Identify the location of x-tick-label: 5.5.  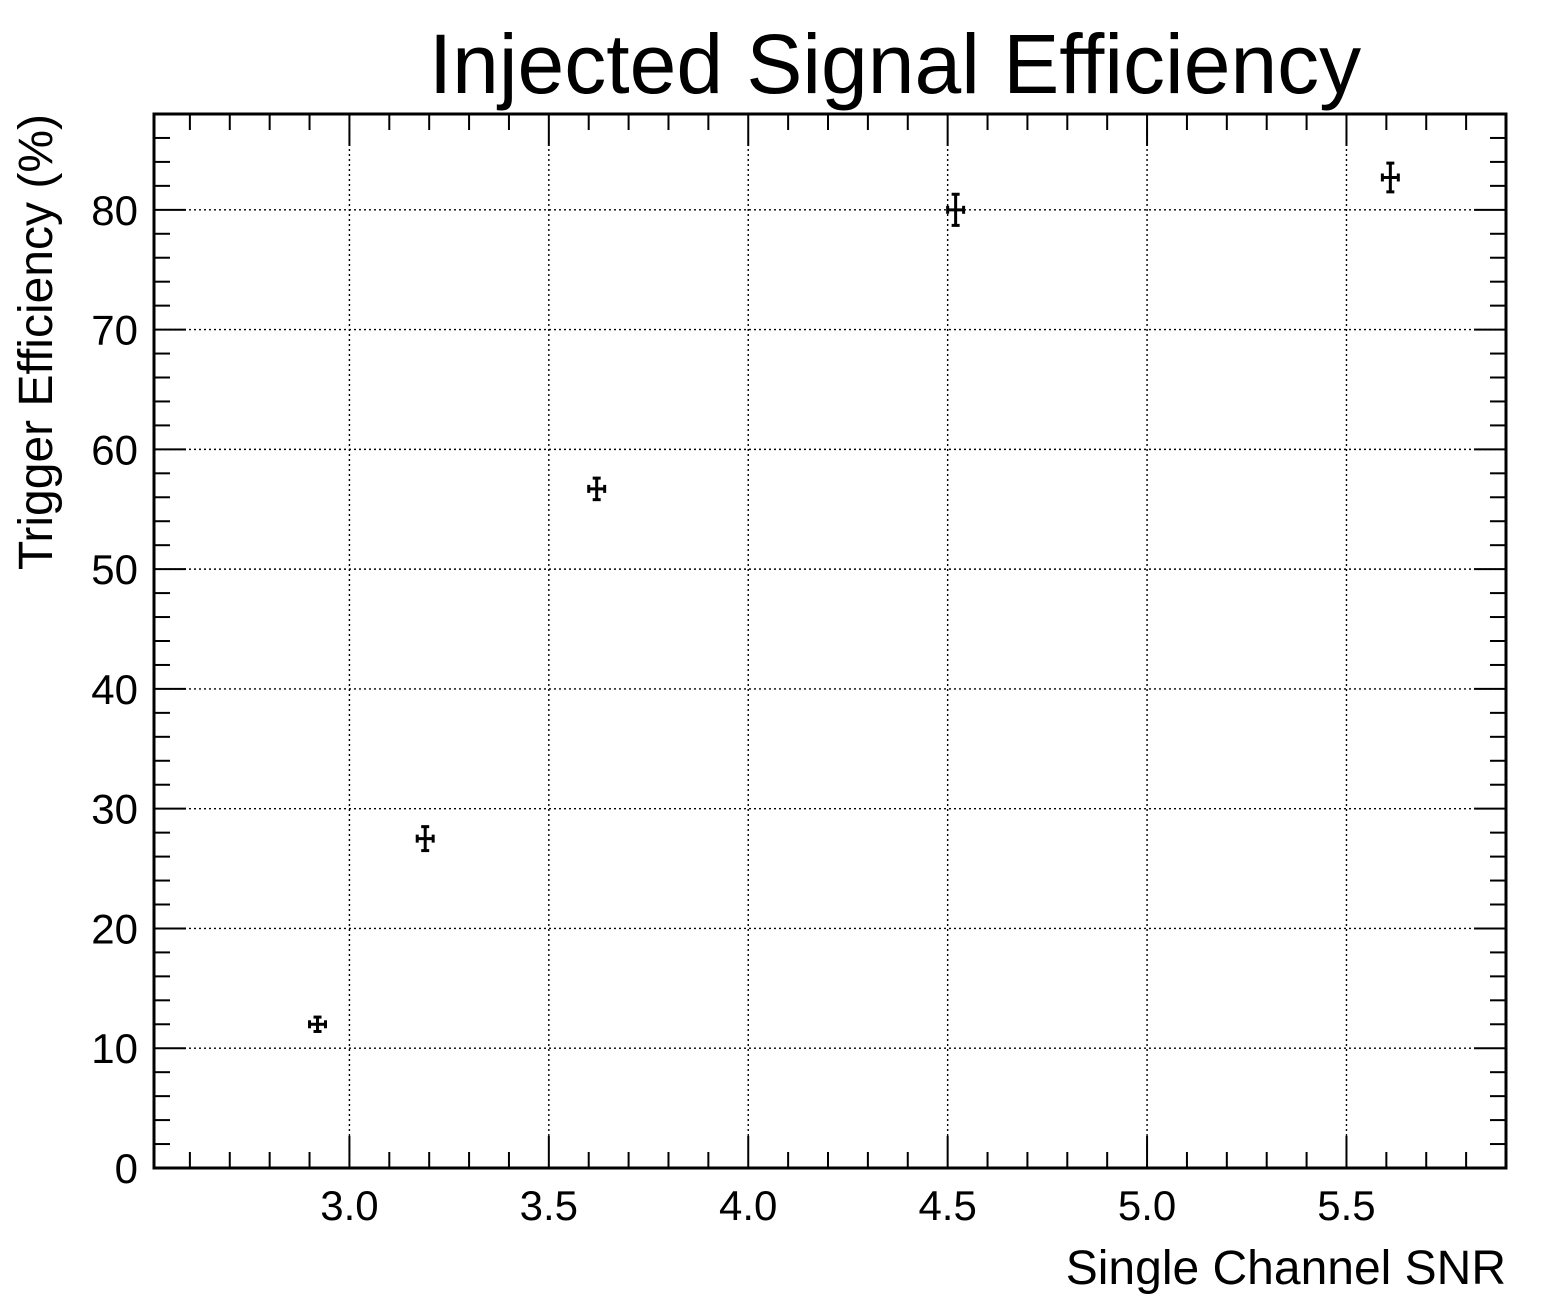
(1346, 1205).